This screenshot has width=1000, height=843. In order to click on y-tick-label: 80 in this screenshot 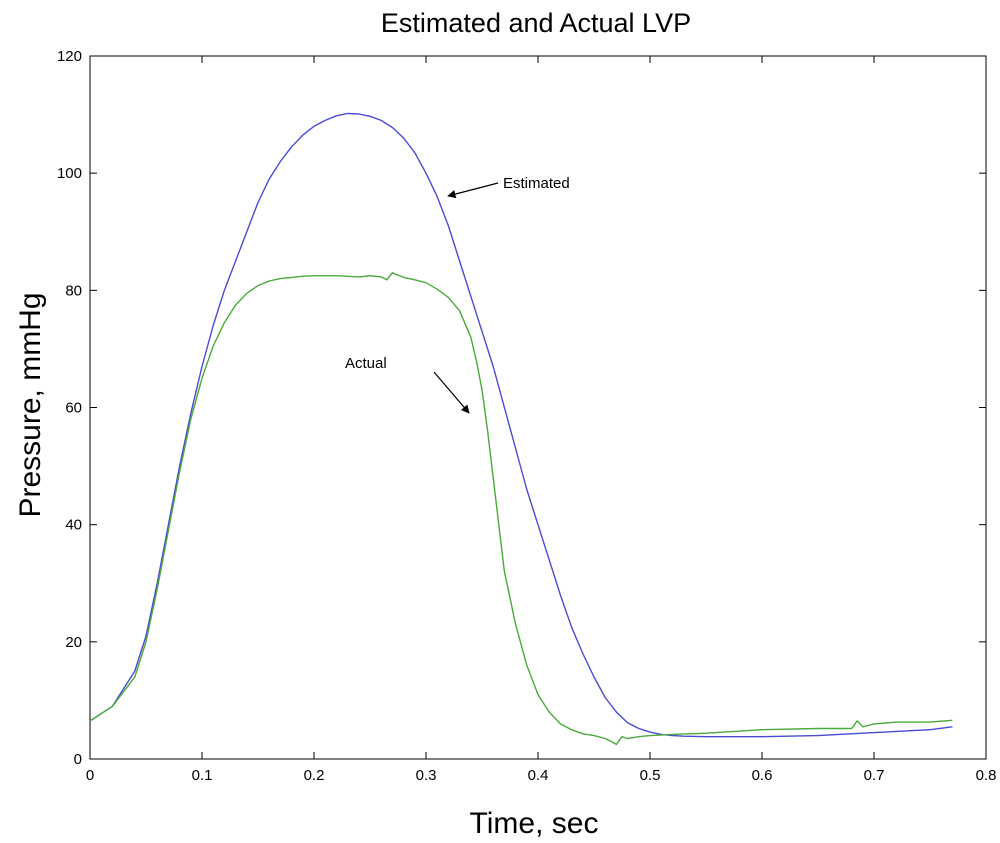, I will do `click(73, 290)`.